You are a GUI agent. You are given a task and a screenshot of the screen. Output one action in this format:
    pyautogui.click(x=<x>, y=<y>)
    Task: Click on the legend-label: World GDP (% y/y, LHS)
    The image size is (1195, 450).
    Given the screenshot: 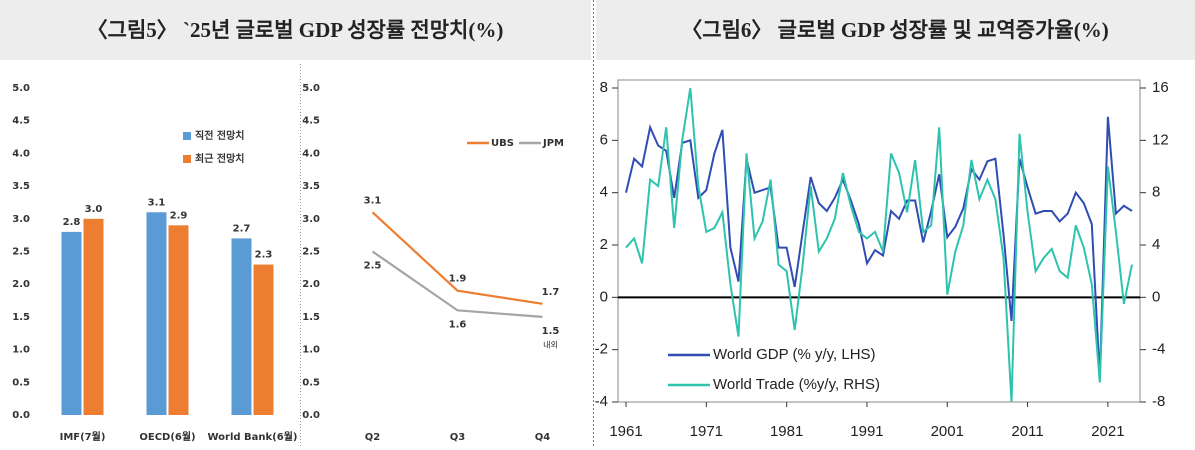 What is the action you would take?
    pyautogui.click(x=794, y=354)
    